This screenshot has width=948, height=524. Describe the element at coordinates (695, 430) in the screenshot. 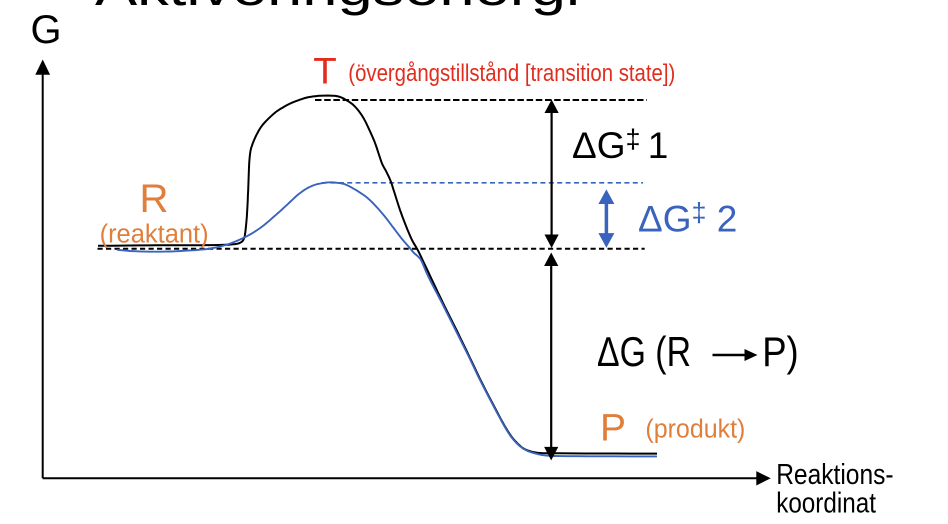

I see `svg-text: (produkt)` at that location.